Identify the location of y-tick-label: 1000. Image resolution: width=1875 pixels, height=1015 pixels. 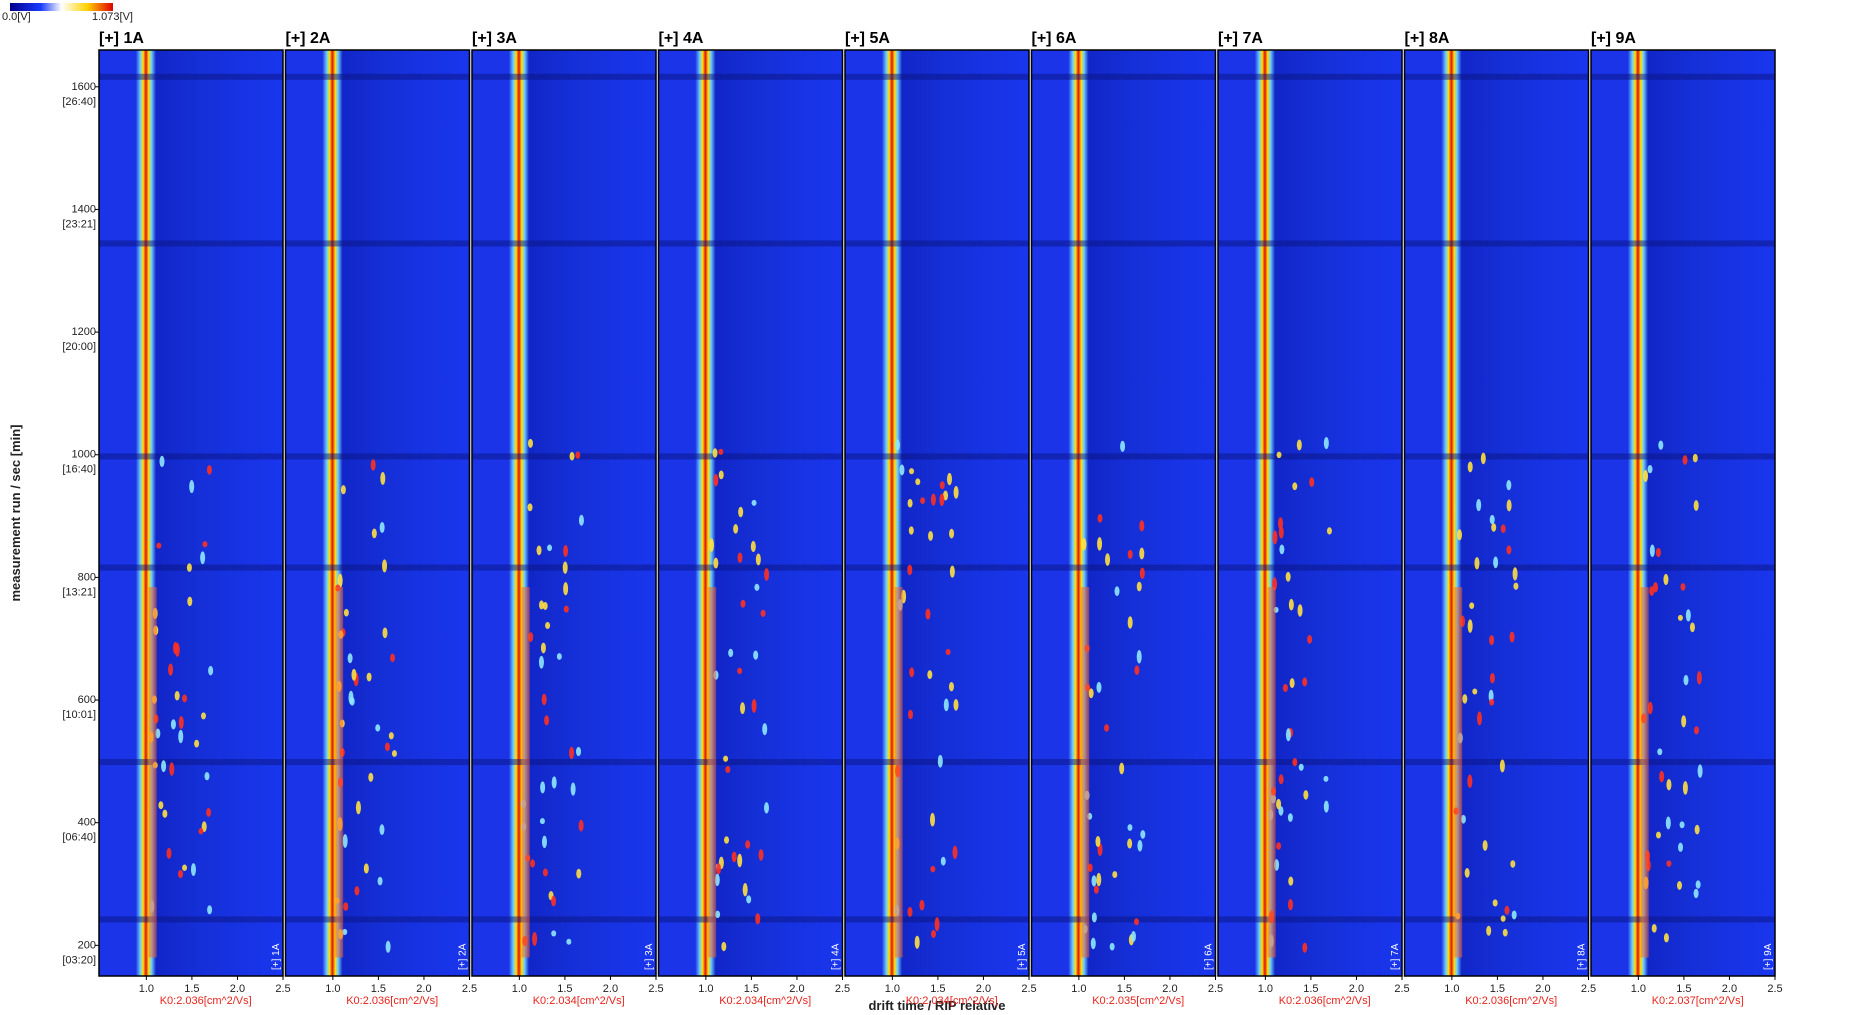
(84, 455).